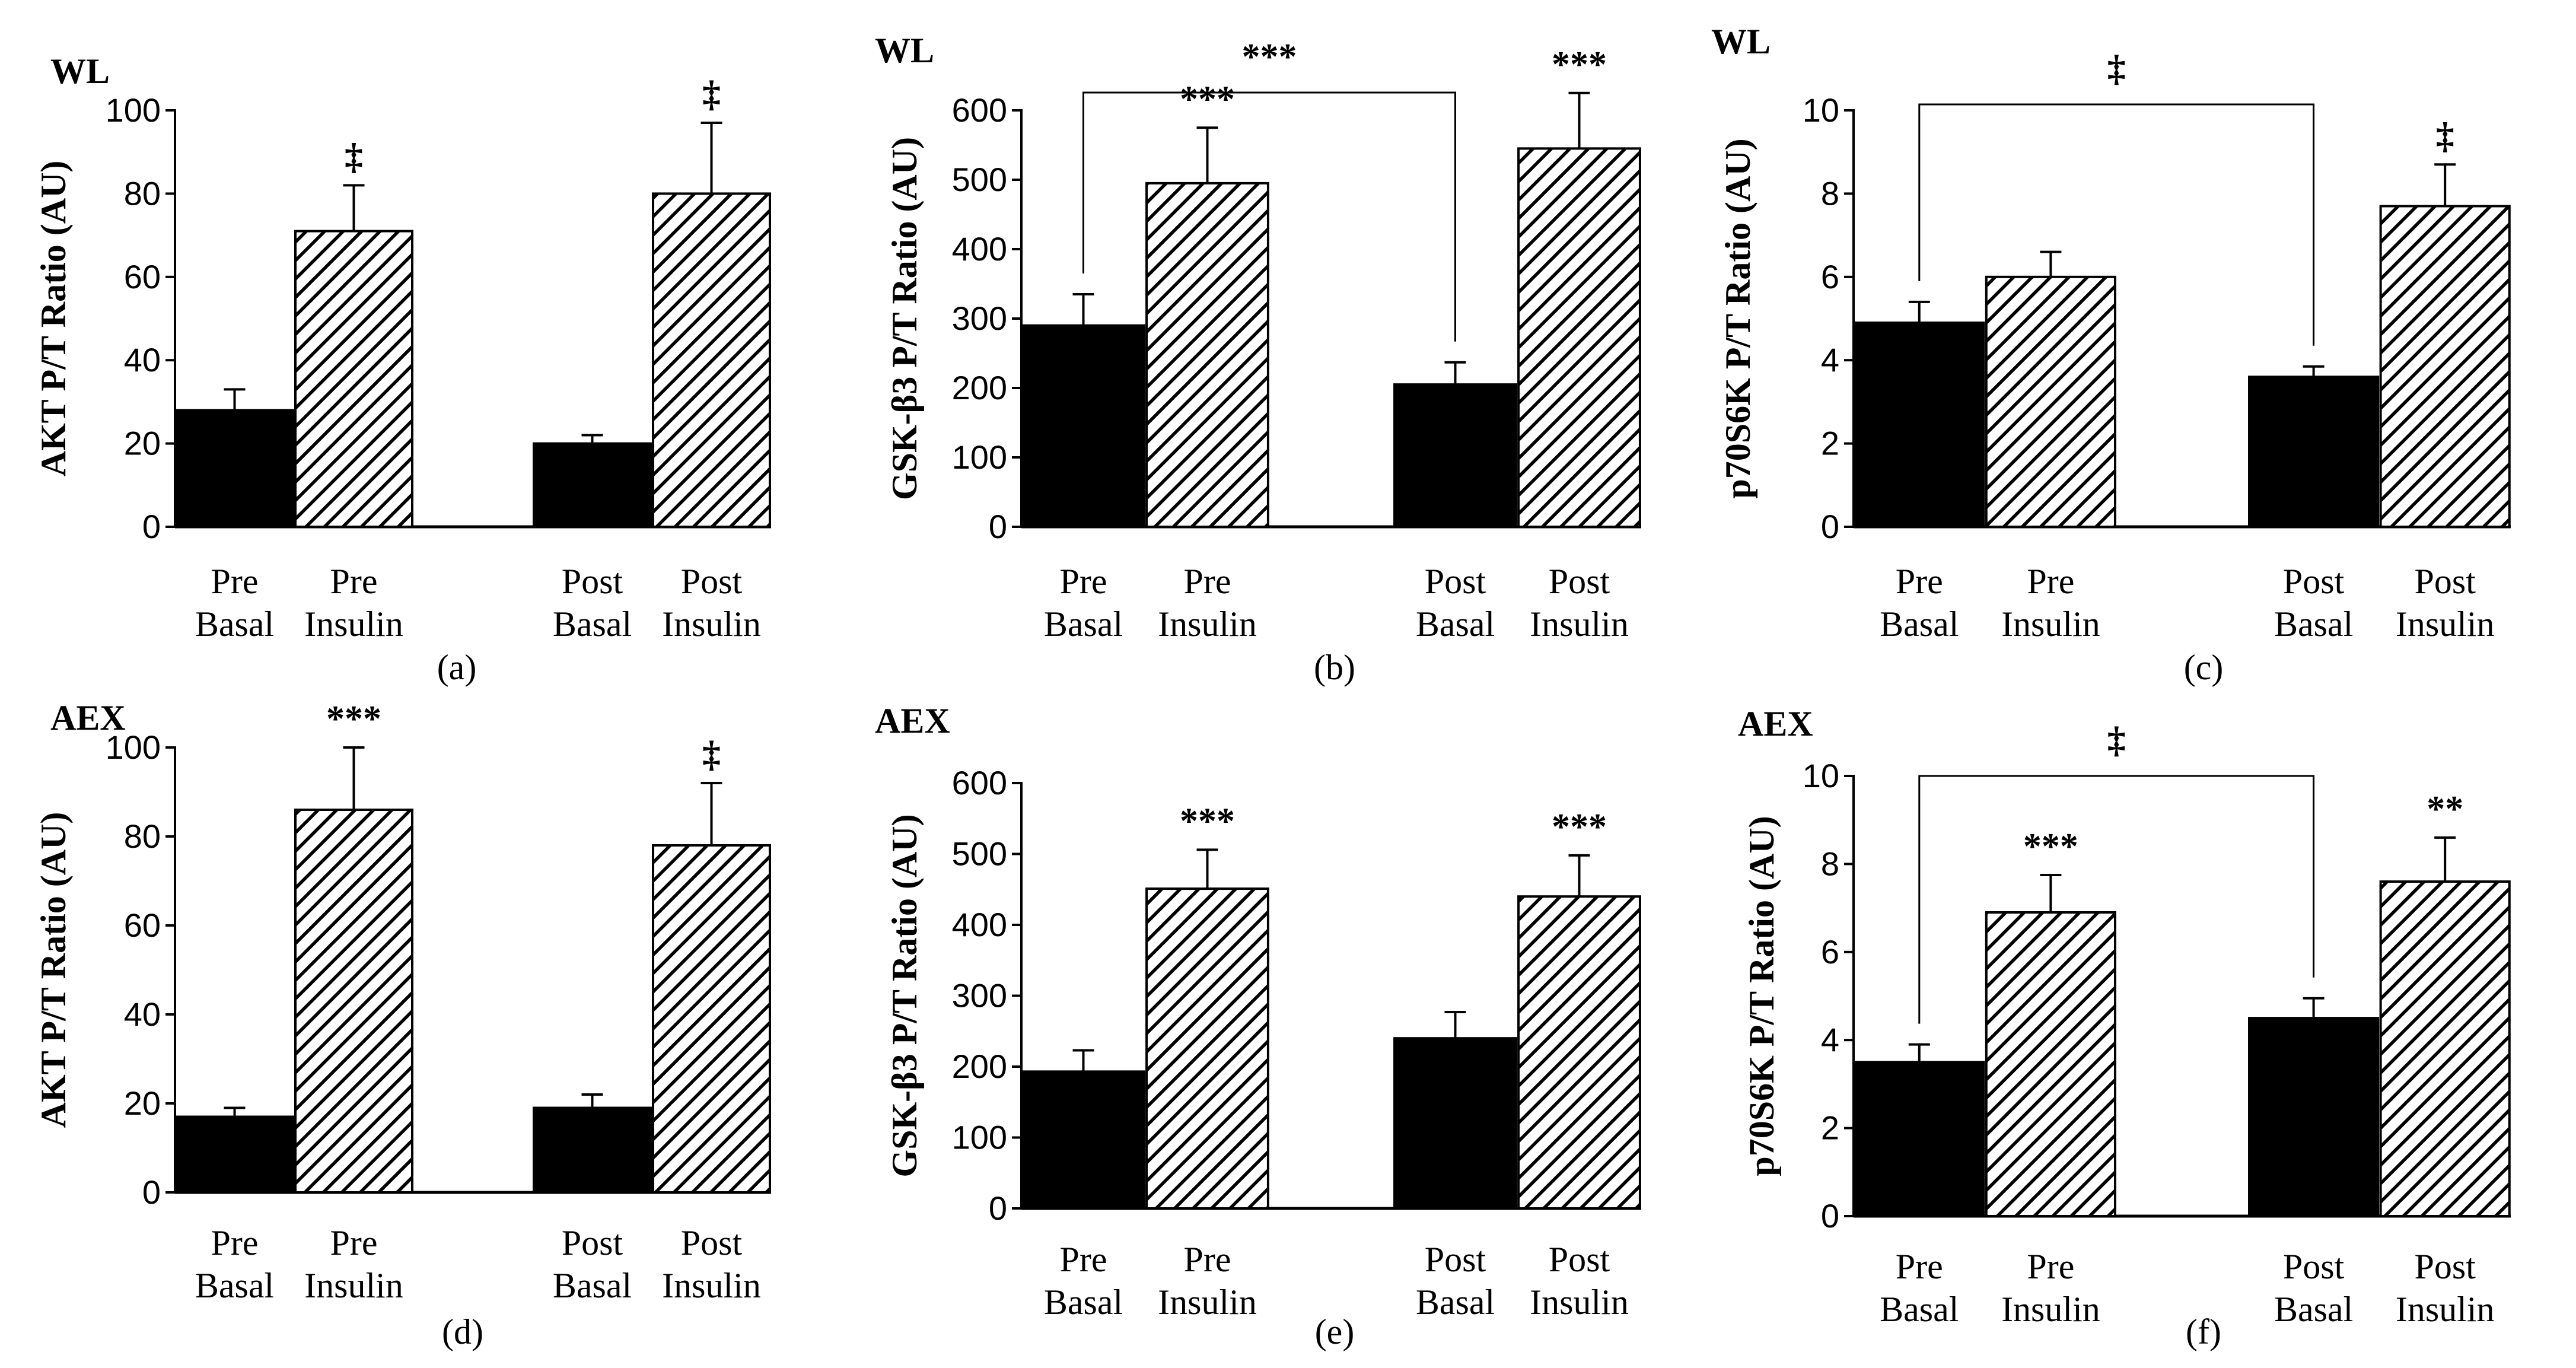 The height and width of the screenshot is (1368, 2576). I want to click on y-axis-label: GSK-β3 P/T Ratio (AU), so click(904, 995).